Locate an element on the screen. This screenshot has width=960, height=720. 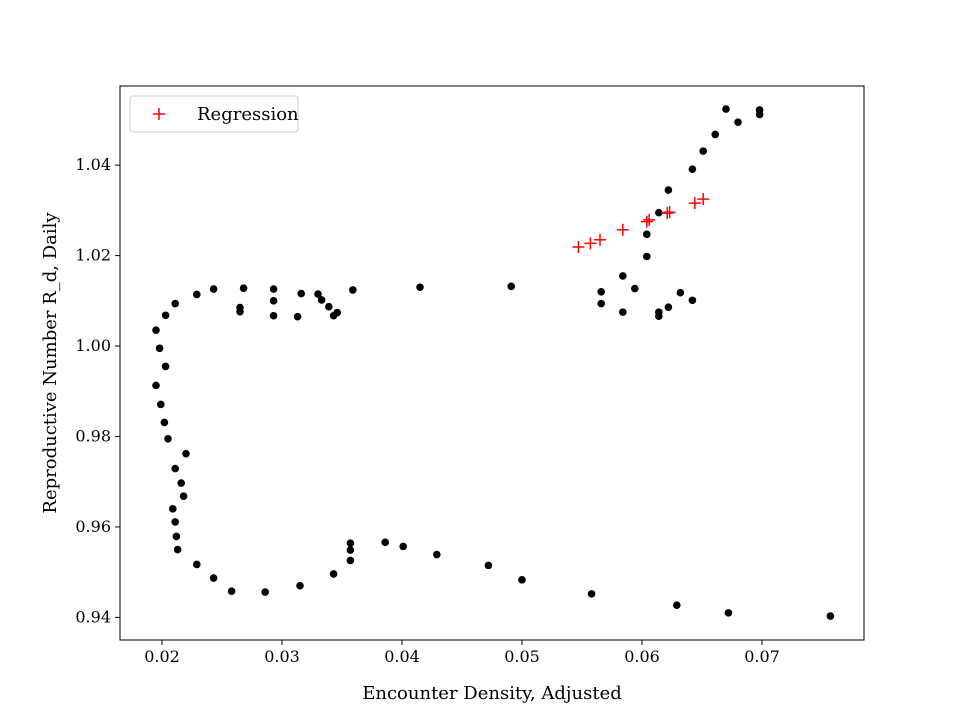
y-tick-label: 0.98 is located at coordinates (93, 435).